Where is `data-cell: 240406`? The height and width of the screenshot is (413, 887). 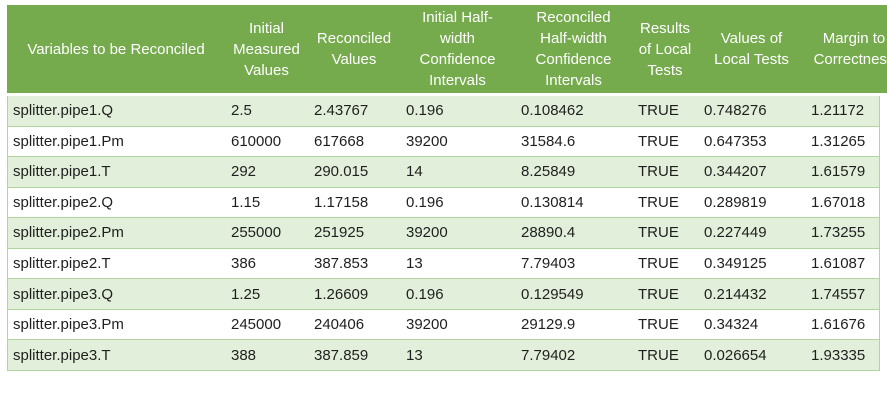
data-cell: 240406 is located at coordinates (339, 325).